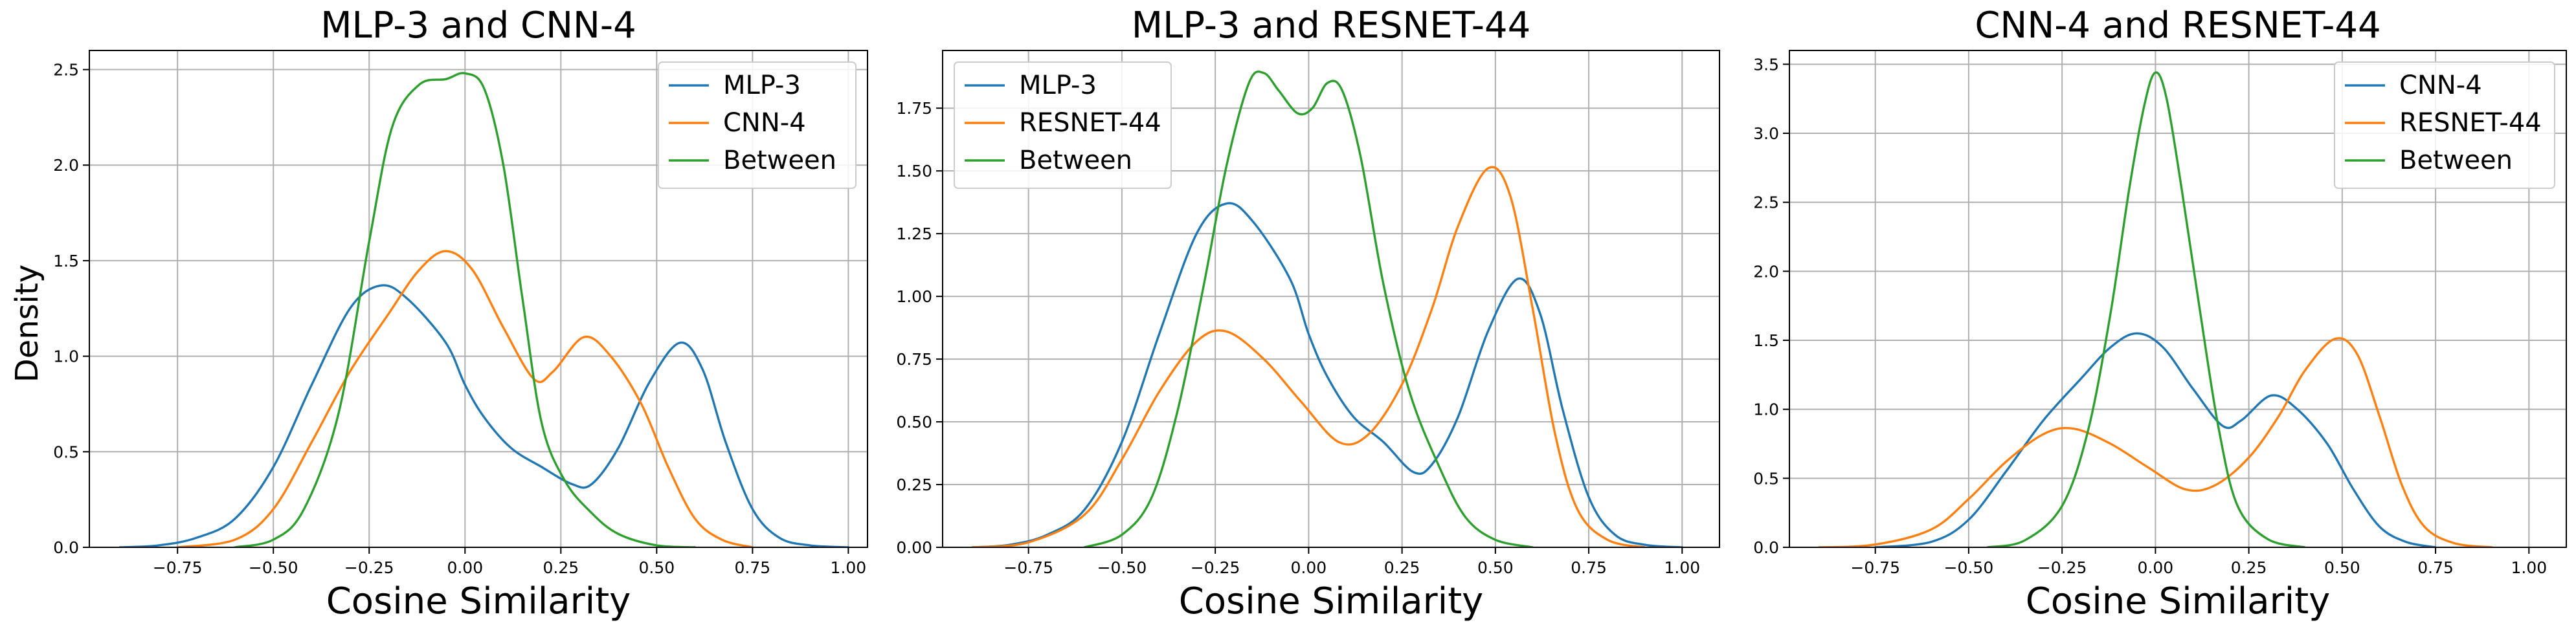  What do you see at coordinates (1766, 64) in the screenshot?
I see `y-tick-label: 3.5` at bounding box center [1766, 64].